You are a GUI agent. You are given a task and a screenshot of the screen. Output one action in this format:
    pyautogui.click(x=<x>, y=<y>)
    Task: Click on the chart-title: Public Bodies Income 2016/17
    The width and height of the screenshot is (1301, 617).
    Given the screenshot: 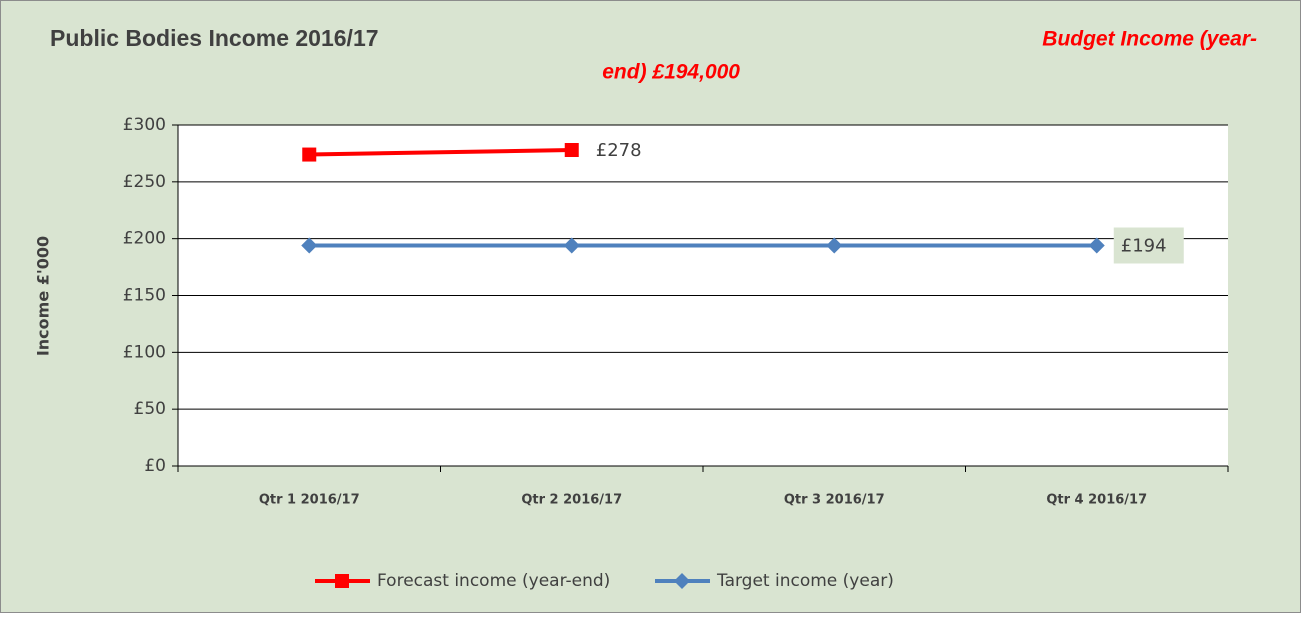 What is the action you would take?
    pyautogui.click(x=214, y=38)
    